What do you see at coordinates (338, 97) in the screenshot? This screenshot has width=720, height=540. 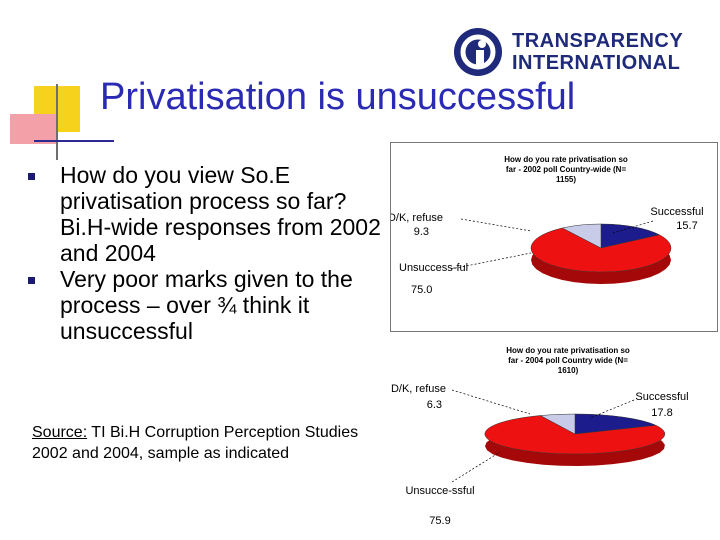 I see `page-title: Privatisation is unsuccessful` at bounding box center [338, 97].